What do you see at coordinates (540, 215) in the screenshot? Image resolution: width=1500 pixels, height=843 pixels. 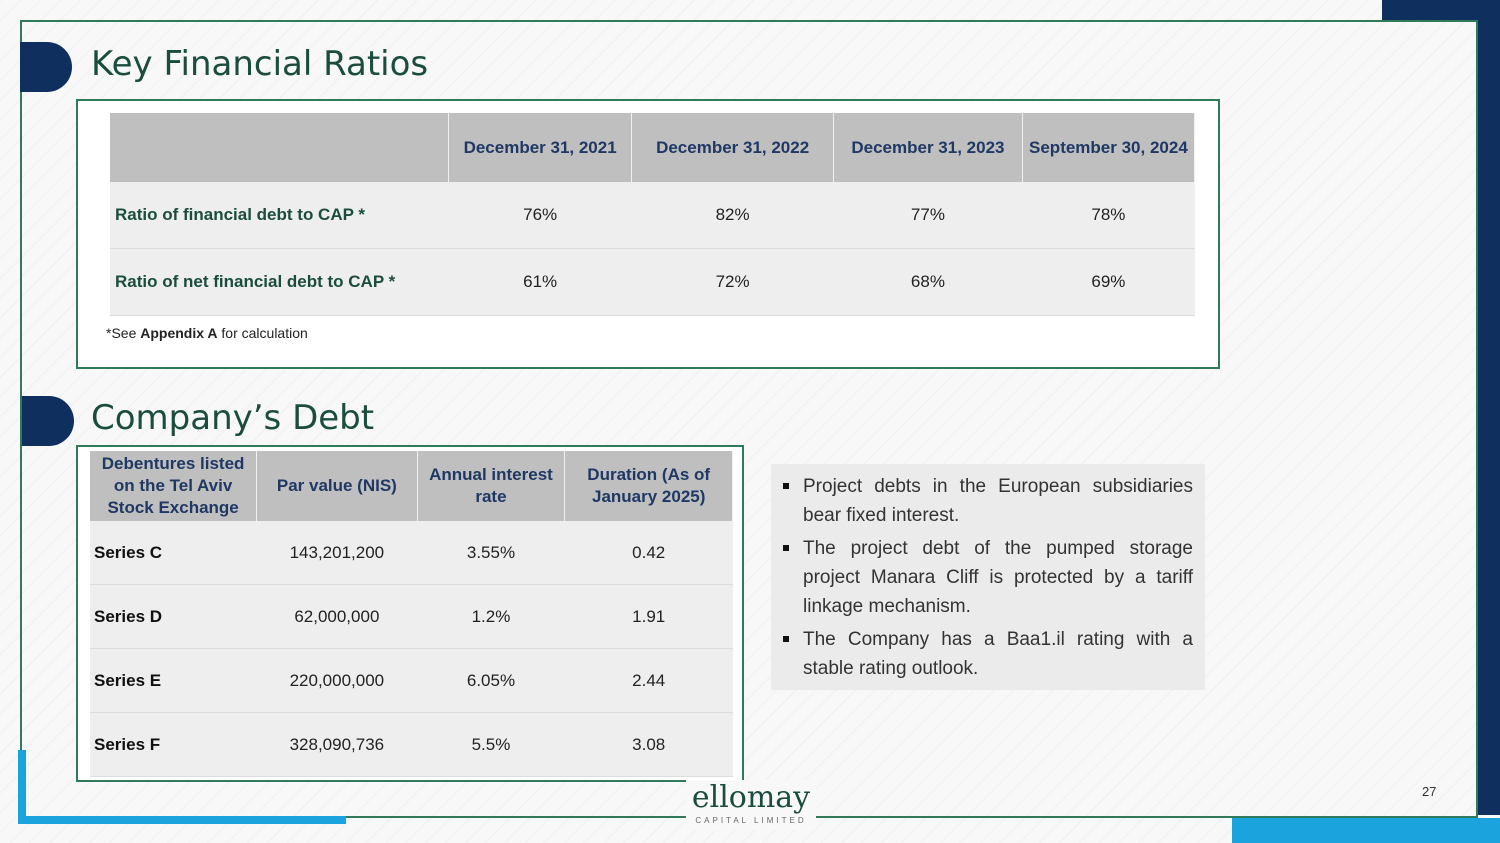 I see `table-cell: 76%` at bounding box center [540, 215].